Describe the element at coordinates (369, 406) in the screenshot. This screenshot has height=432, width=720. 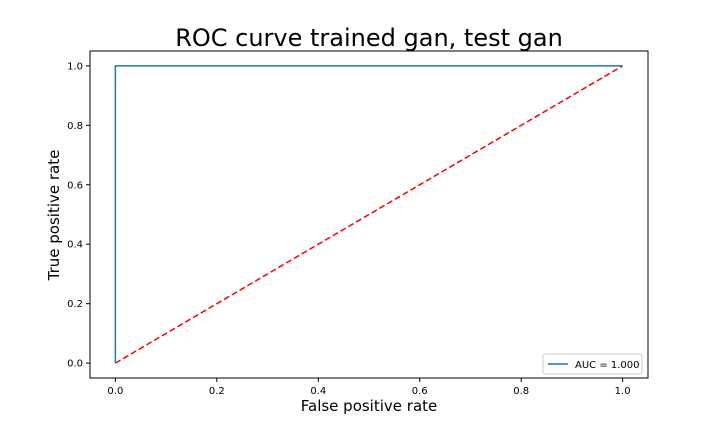
I see `x-axis-title: False positive rate` at that location.